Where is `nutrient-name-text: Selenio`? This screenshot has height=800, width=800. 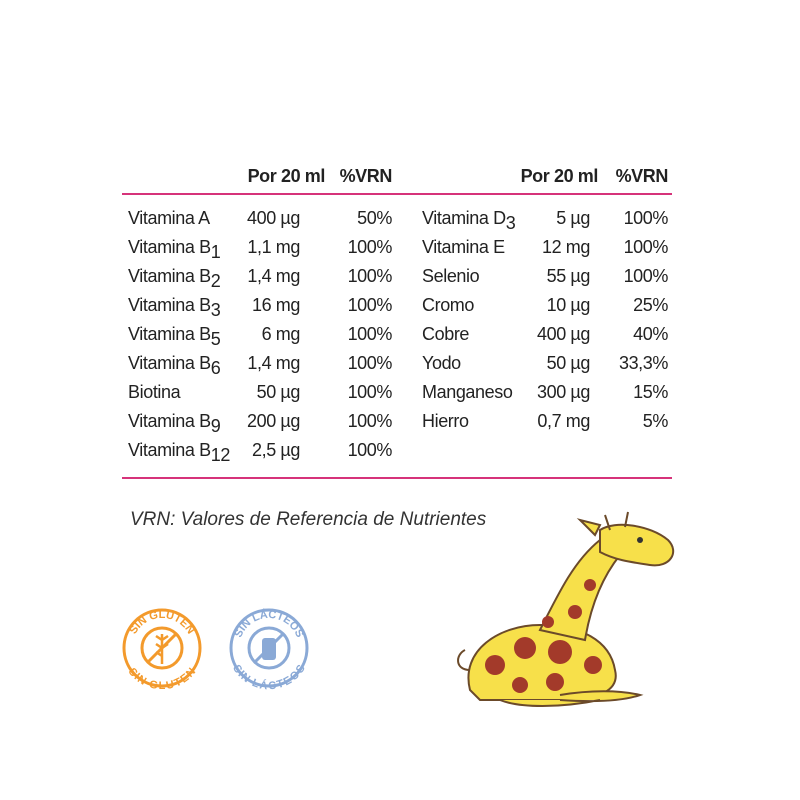 nutrient-name-text: Selenio is located at coordinates (451, 276).